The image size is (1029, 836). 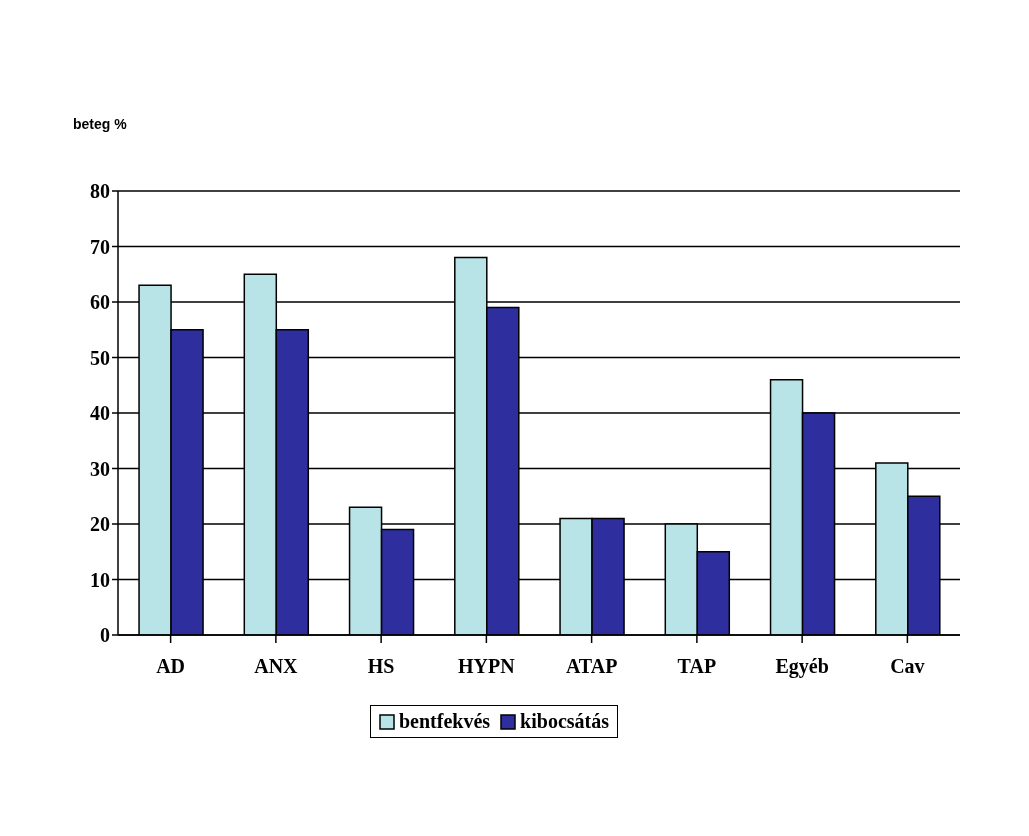 I want to click on legend-label: bentfekvés, so click(x=444, y=721).